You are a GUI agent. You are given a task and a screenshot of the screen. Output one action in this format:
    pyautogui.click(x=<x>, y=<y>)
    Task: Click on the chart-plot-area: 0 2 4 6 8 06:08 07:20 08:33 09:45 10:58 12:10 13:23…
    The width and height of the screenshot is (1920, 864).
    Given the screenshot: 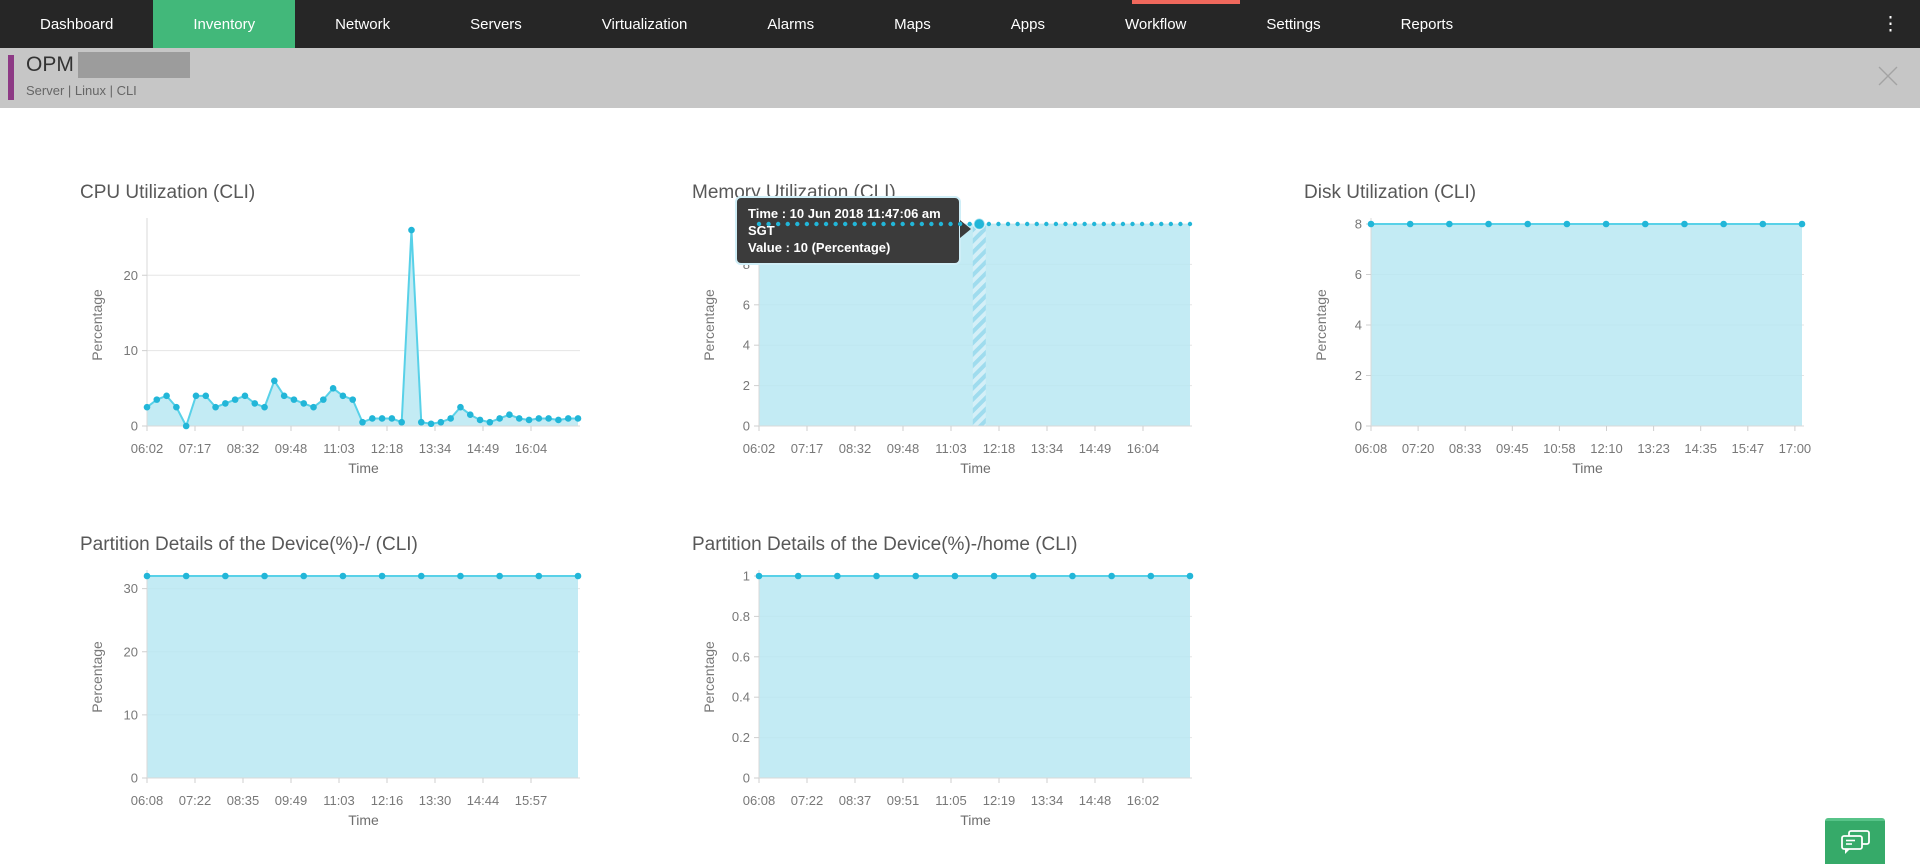 What is the action you would take?
    pyautogui.click(x=1584, y=344)
    